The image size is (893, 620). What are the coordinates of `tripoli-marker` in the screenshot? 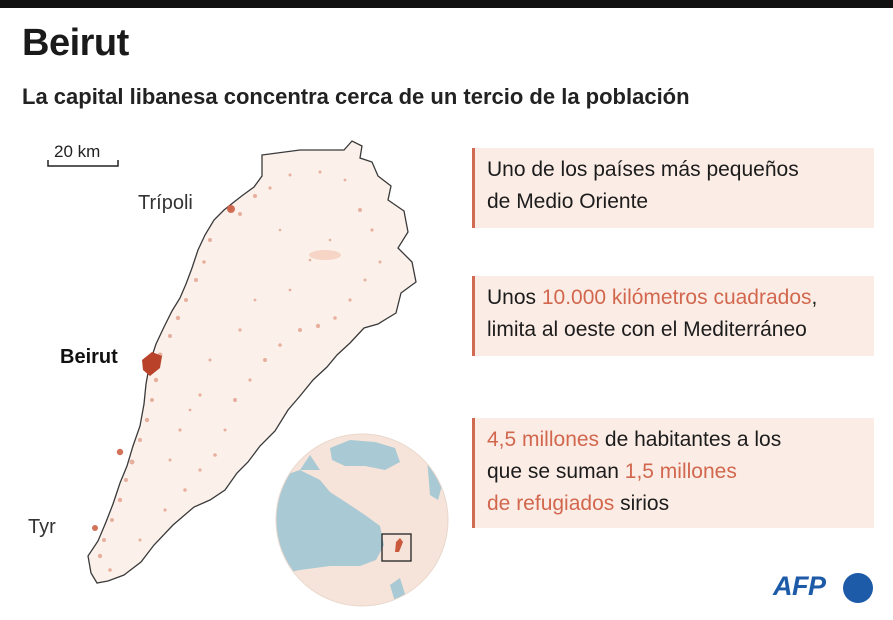 It's located at (231, 209).